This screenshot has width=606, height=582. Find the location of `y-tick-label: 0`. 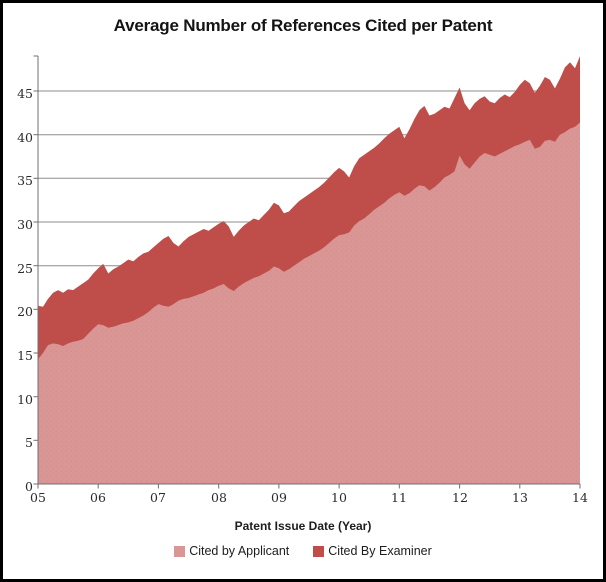

y-tick-label: 0 is located at coordinates (29, 486).